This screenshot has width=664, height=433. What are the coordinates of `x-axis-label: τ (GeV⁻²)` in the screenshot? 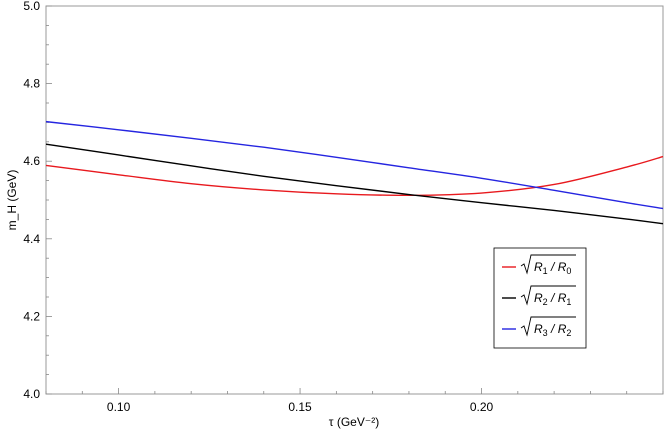 It's located at (354, 422).